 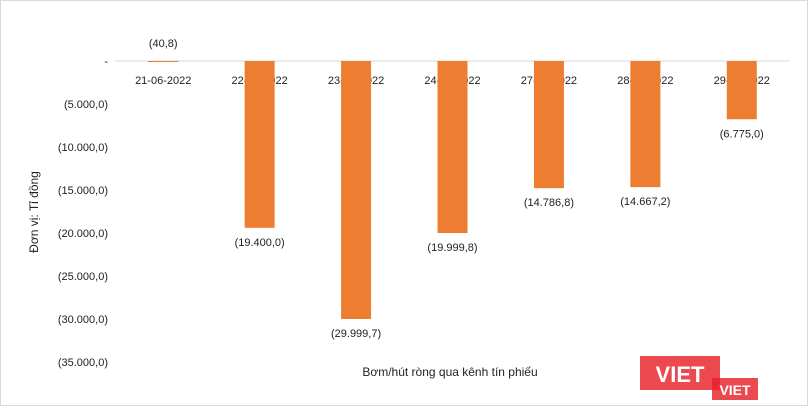 What do you see at coordinates (549, 203) in the screenshot?
I see `data-label: (14.786,8)` at bounding box center [549, 203].